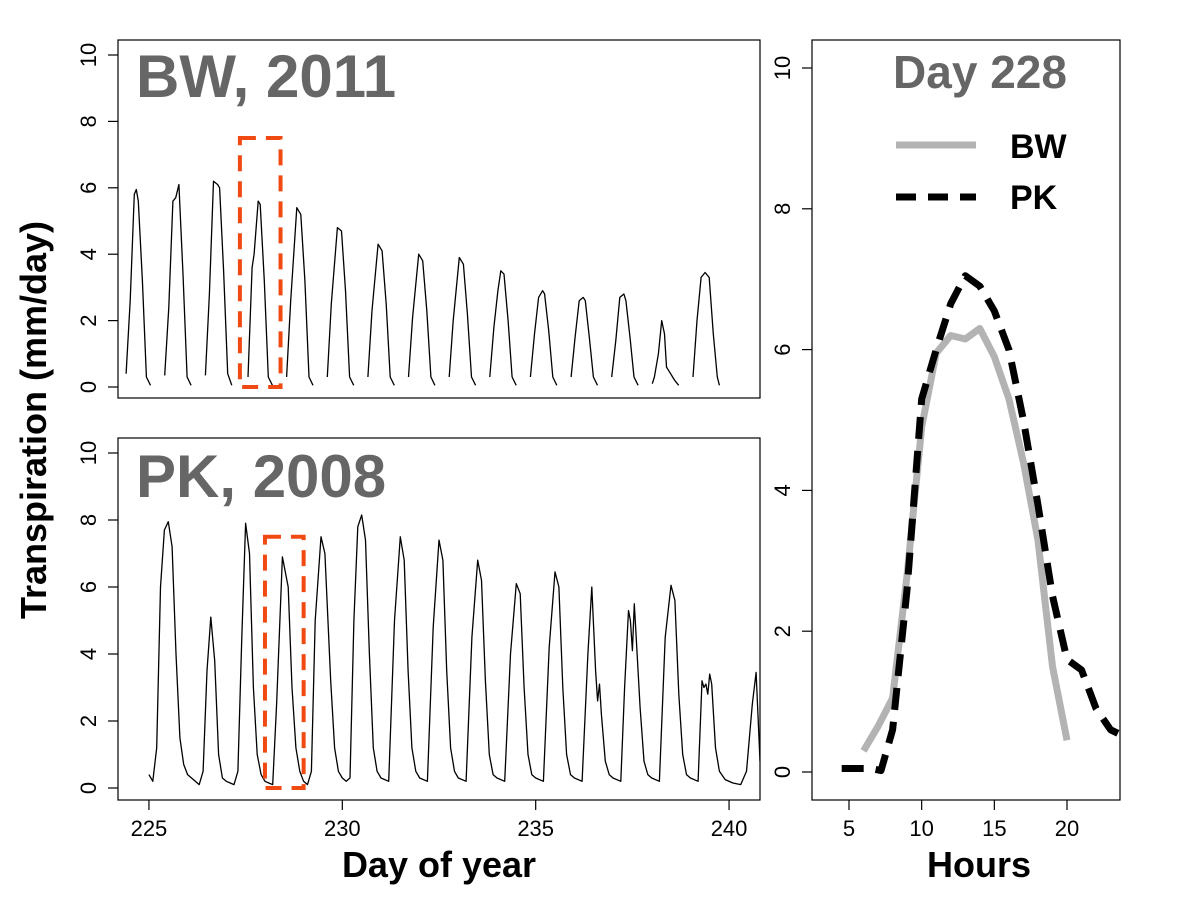  I want to click on pk-xtick-label-225: 225, so click(149, 828).